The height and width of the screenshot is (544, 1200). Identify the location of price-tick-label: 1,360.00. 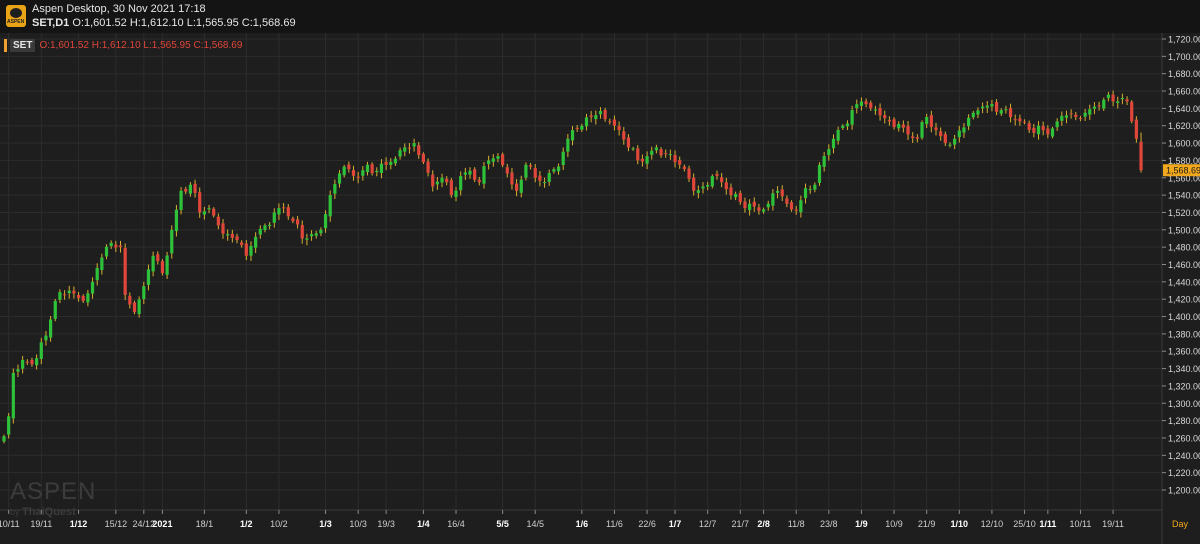
(1184, 352).